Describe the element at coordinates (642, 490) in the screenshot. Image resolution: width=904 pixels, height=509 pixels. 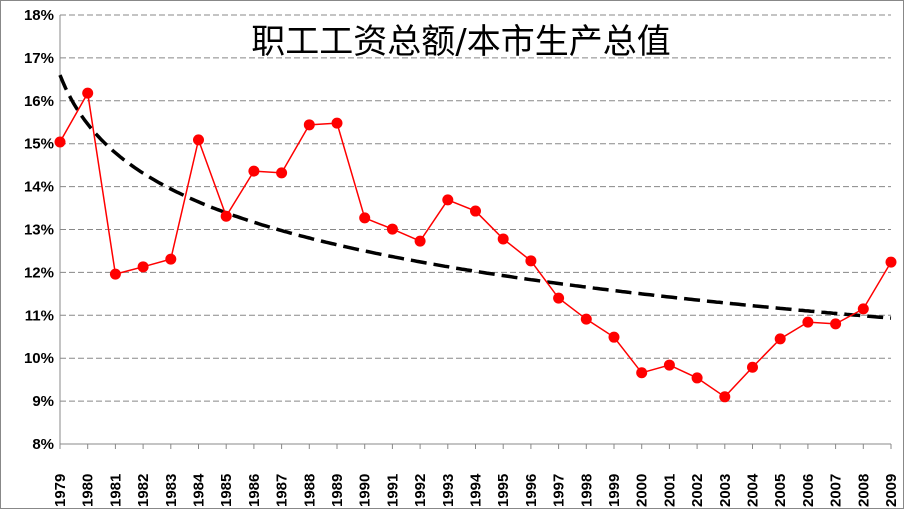
I see `x-tick-label: 2000` at that location.